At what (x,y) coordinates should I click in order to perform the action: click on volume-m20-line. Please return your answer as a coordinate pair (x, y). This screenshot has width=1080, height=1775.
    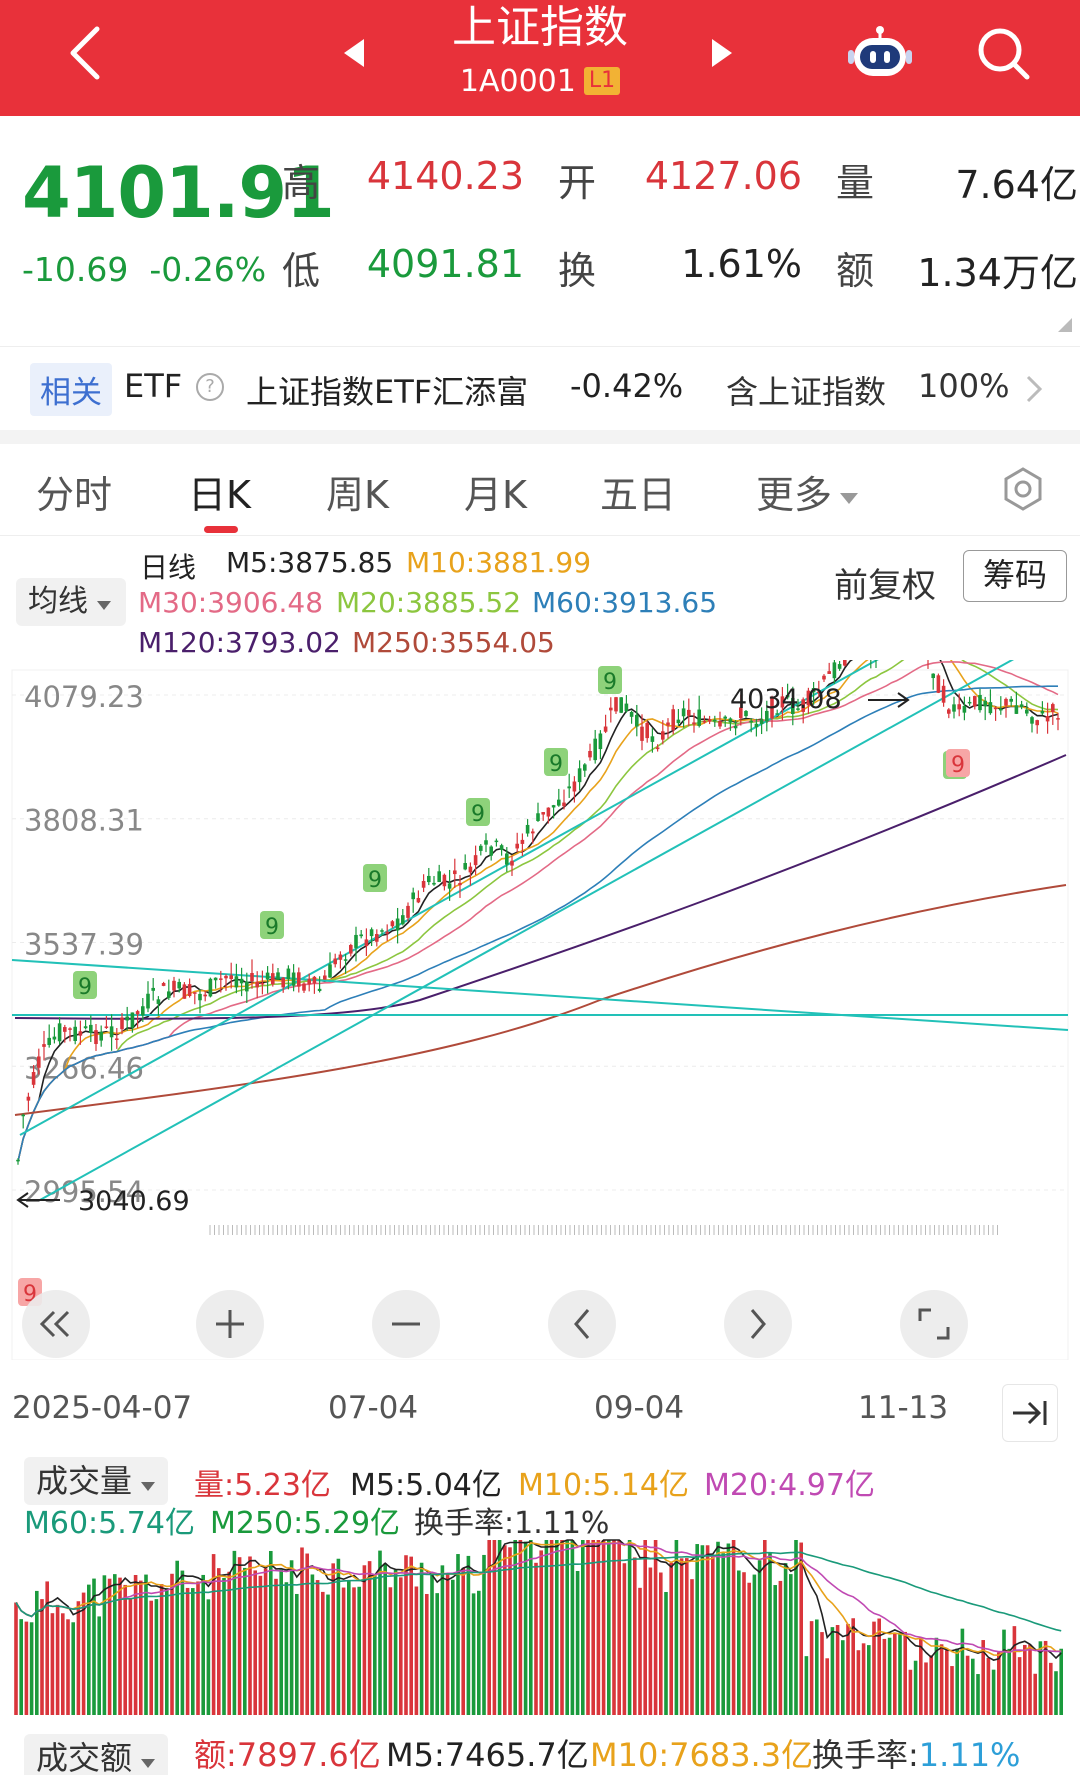
    Looking at the image, I should click on (538, 1598).